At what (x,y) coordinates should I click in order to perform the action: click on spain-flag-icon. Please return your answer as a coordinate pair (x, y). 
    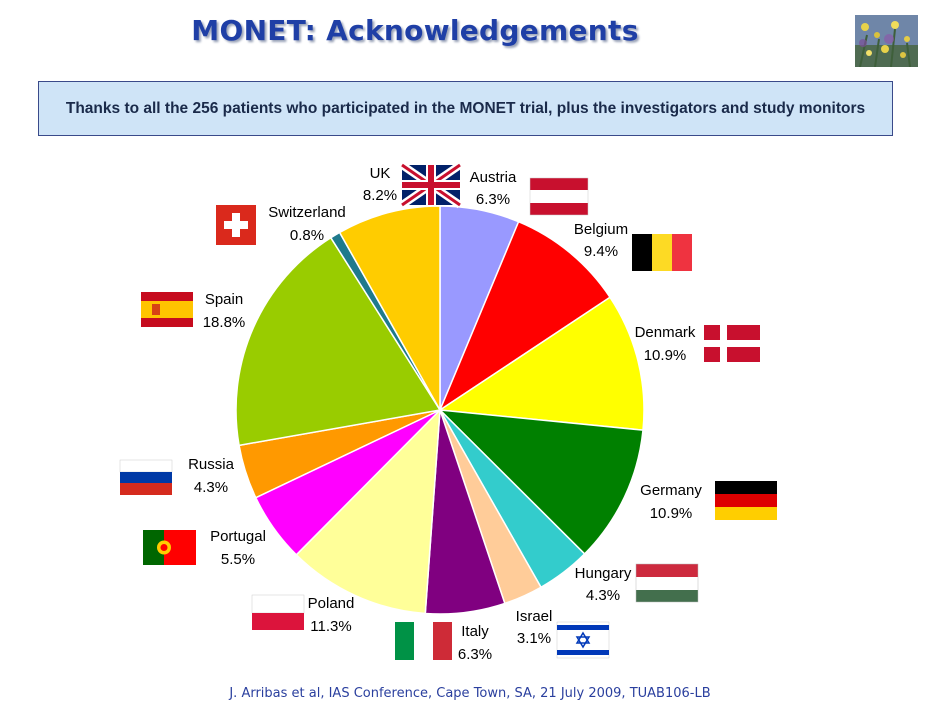
    Looking at the image, I should click on (167, 309).